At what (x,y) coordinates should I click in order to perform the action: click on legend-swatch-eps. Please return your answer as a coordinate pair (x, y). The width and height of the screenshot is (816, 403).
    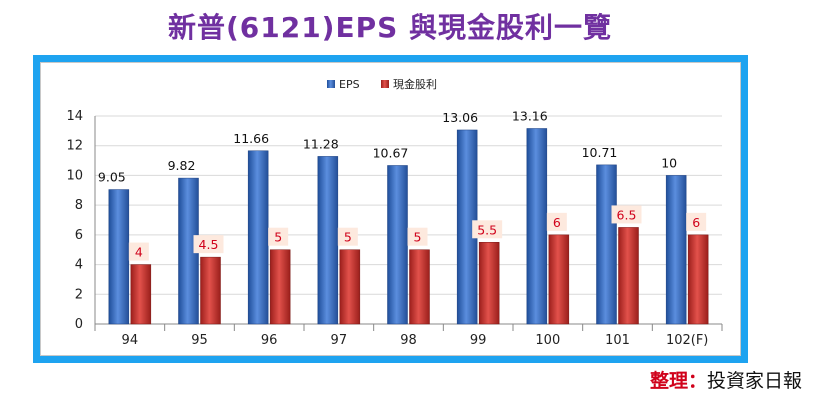
    Looking at the image, I should click on (331, 84).